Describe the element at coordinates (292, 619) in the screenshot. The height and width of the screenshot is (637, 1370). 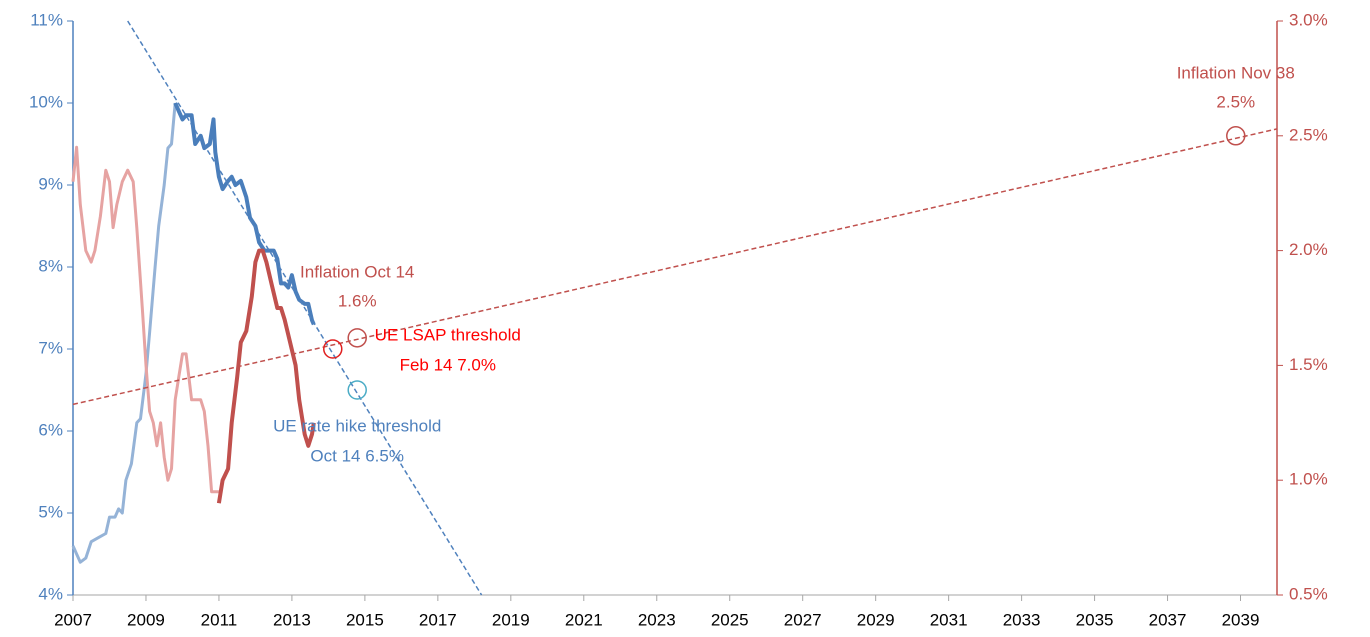
I see `x-tick-label: 2013` at that location.